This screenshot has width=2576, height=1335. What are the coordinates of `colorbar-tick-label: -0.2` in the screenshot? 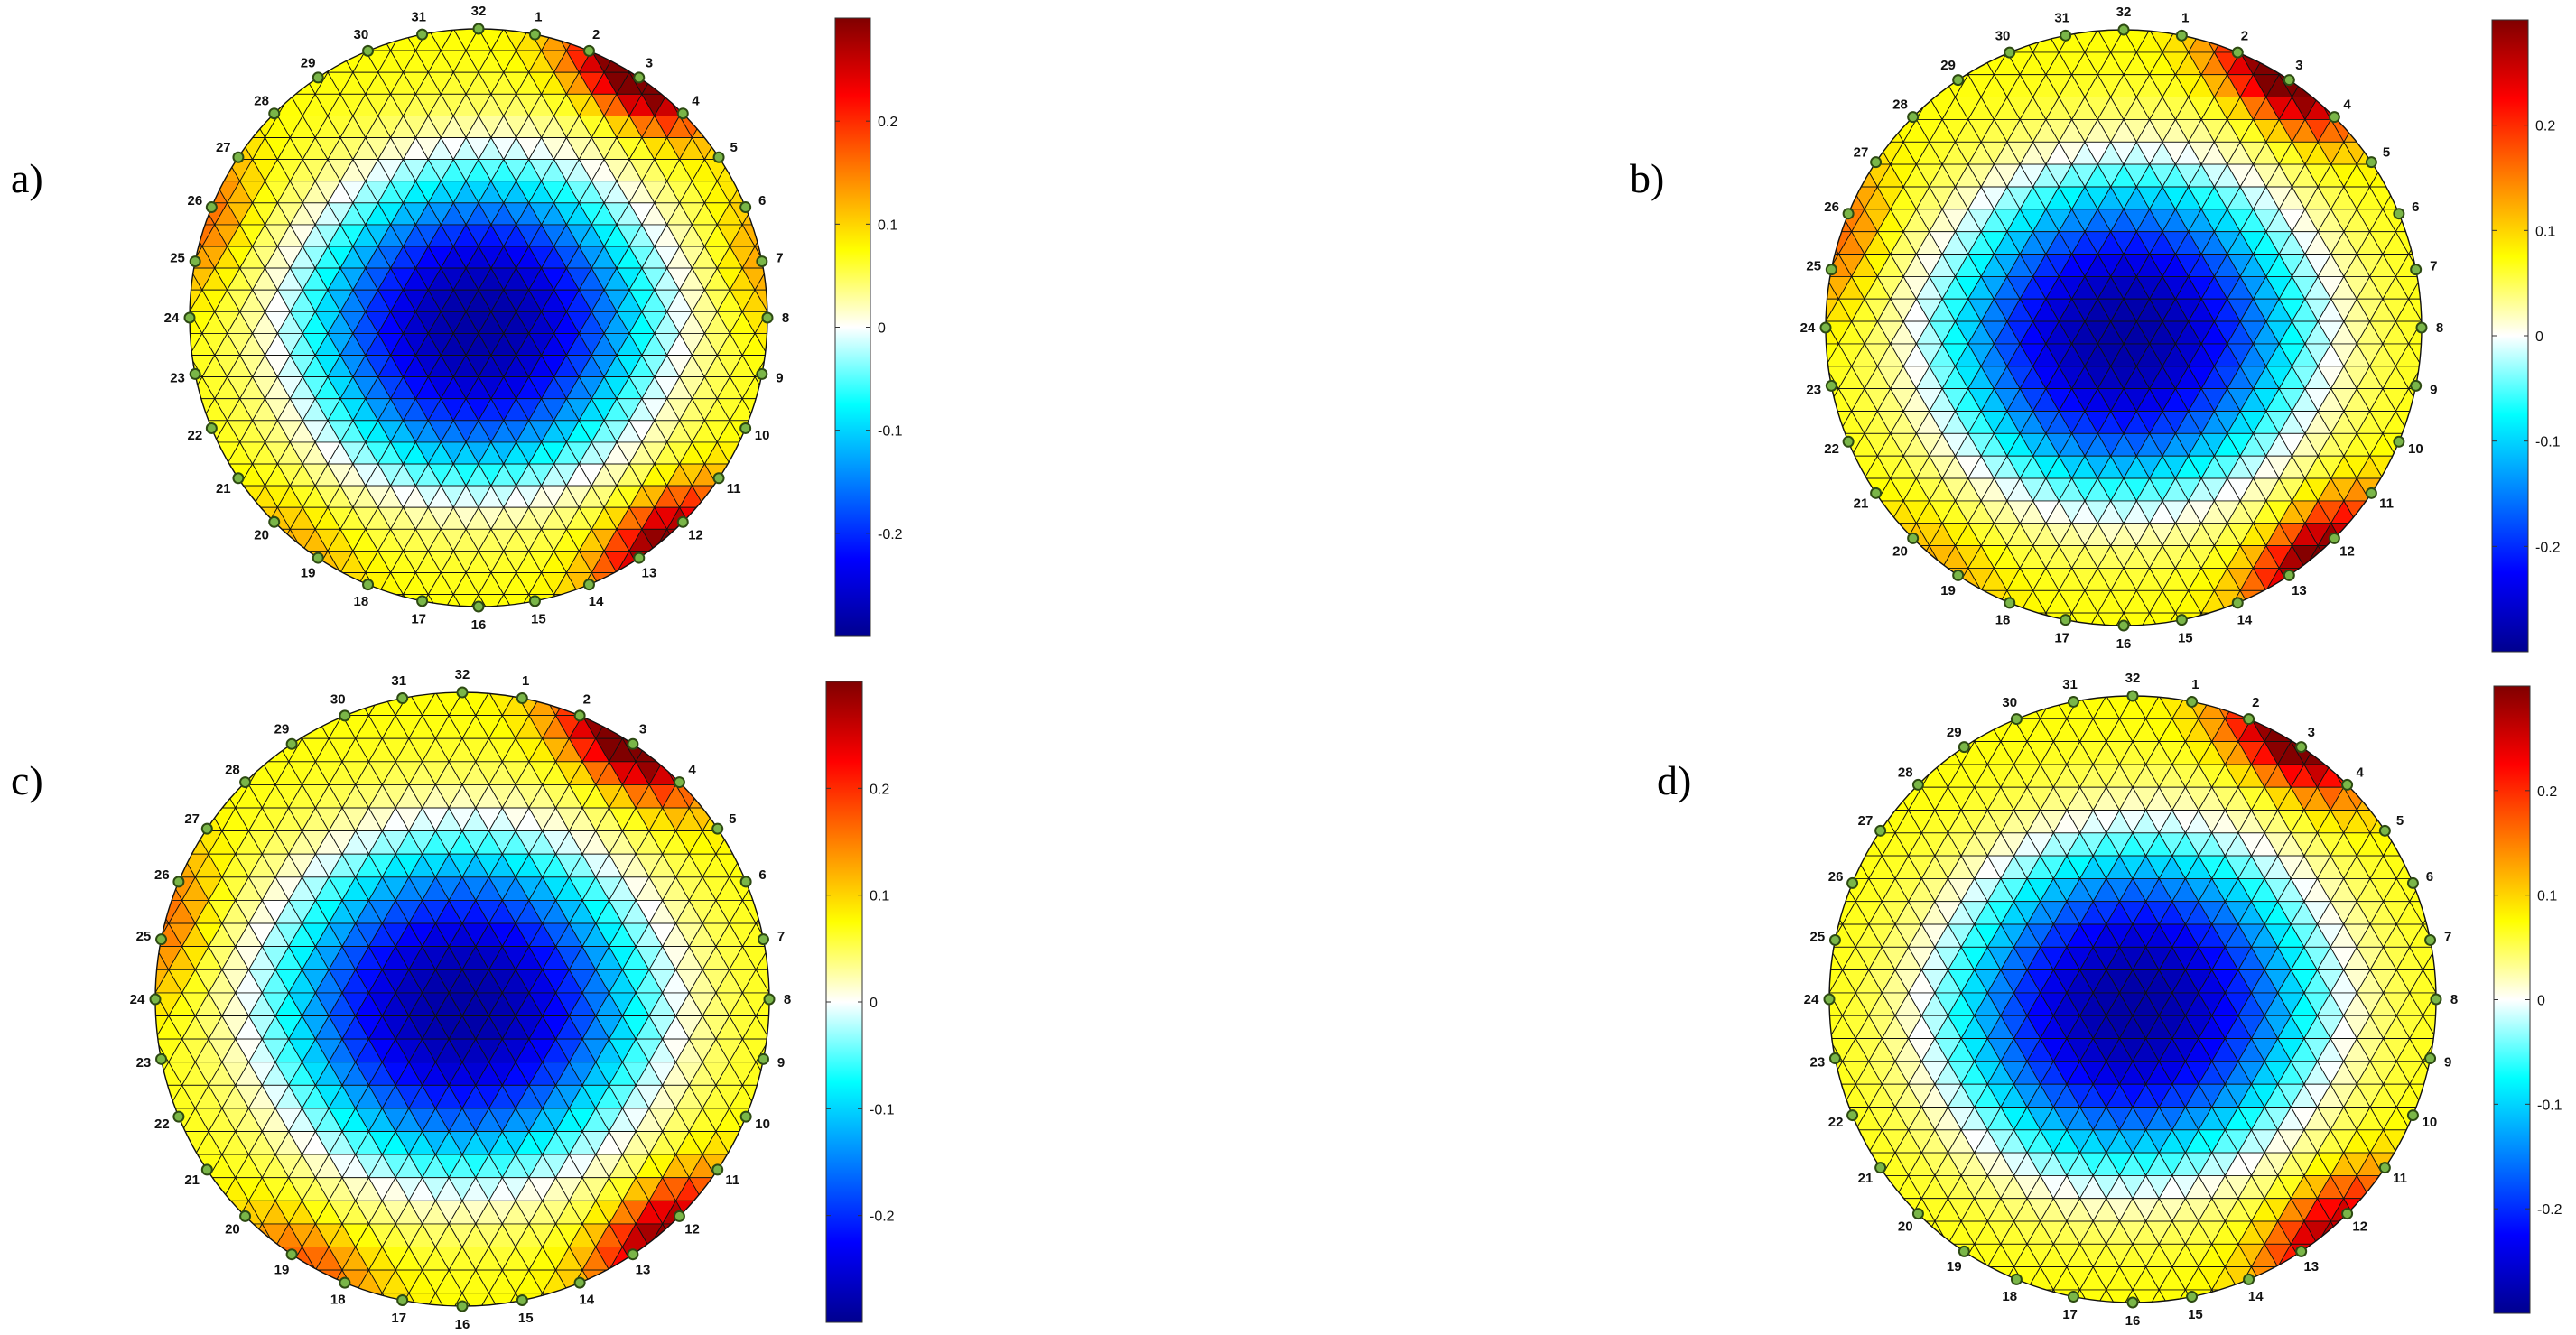 It's located at (2549, 1210).